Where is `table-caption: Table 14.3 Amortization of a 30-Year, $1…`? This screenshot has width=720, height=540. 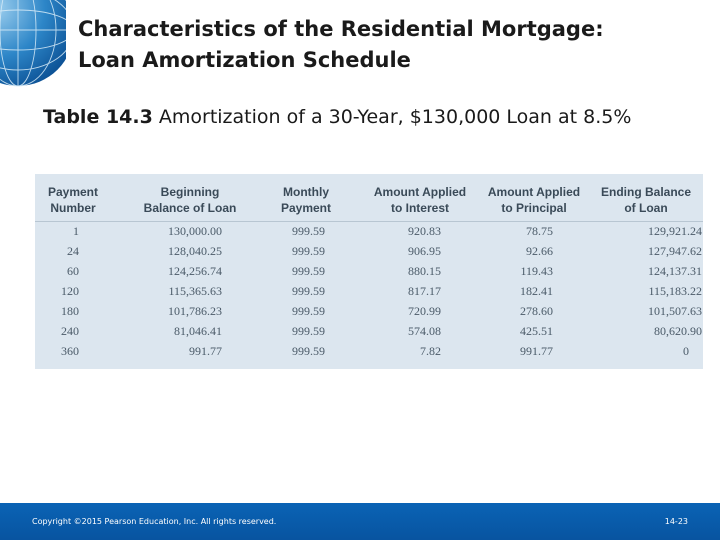 table-caption: Table 14.3 Amortization of a 30-Year, $1… is located at coordinates (337, 117).